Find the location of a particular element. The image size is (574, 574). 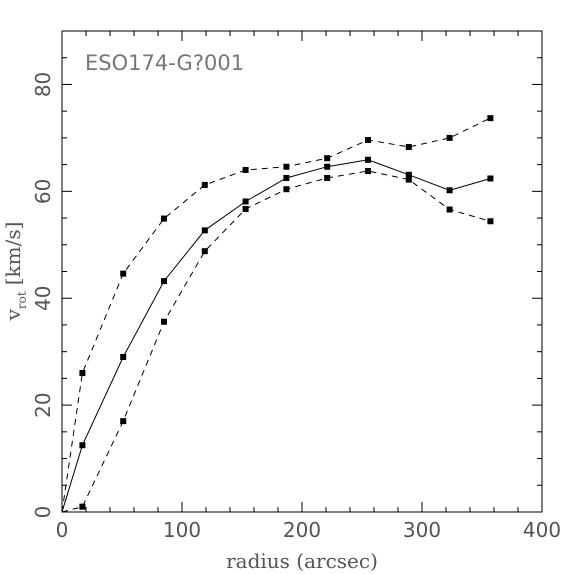

y-axis-label: vrot [km/s] is located at coordinates (15, 272).